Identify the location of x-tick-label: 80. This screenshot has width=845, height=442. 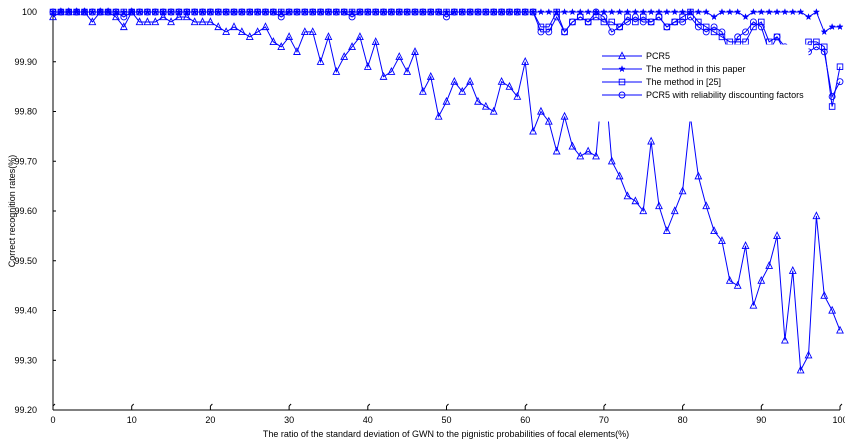
(683, 420).